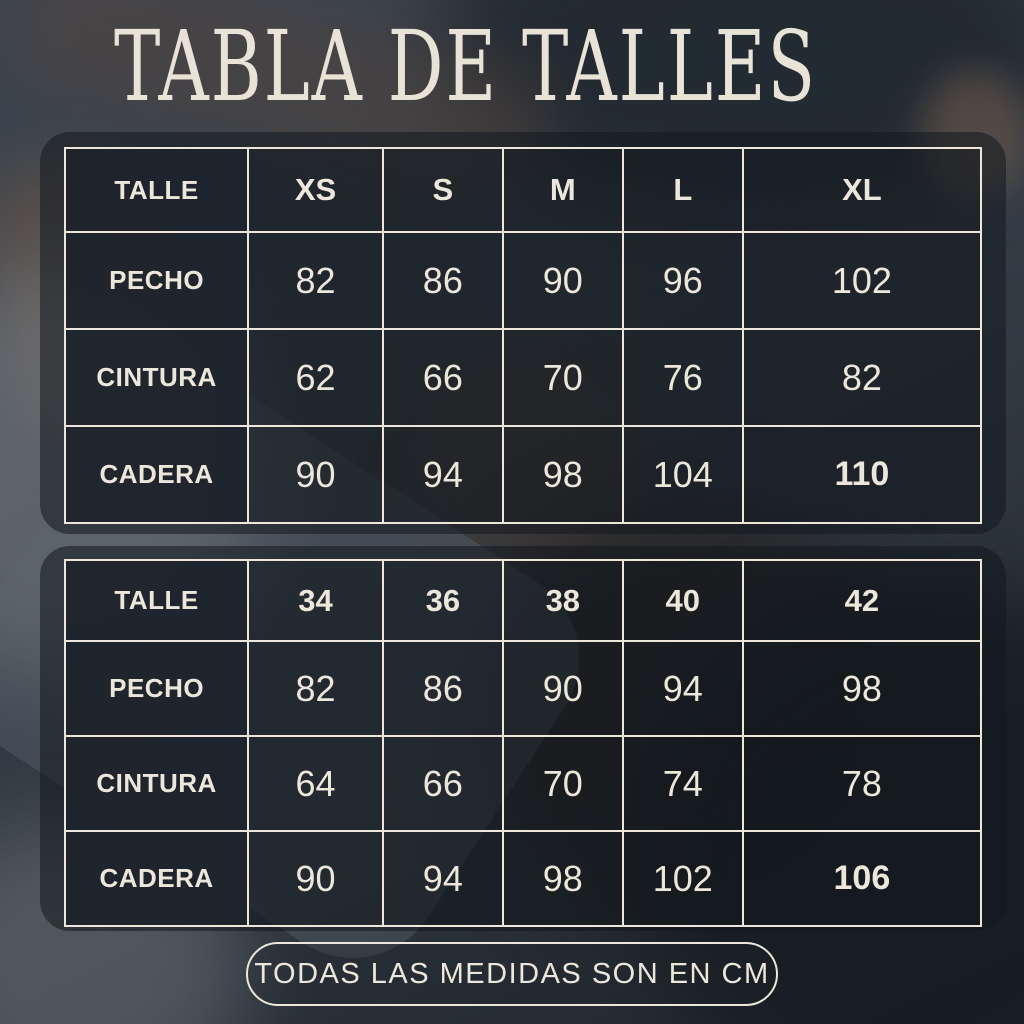 The image size is (1024, 1024). Describe the element at coordinates (682, 600) in the screenshot. I see `header-cell: 40` at that location.